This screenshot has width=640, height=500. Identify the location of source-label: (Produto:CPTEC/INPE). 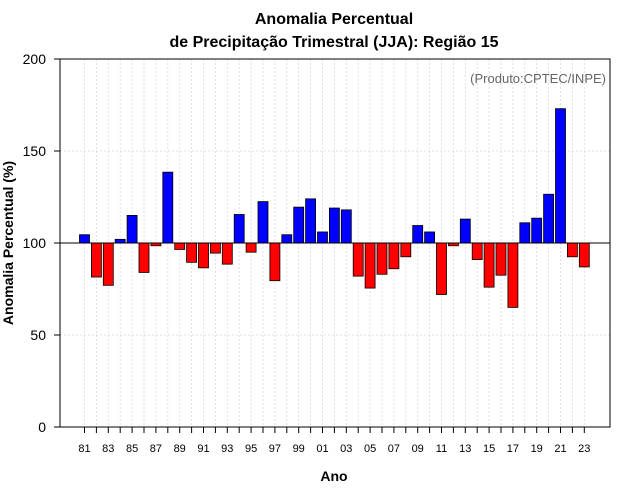
(538, 78).